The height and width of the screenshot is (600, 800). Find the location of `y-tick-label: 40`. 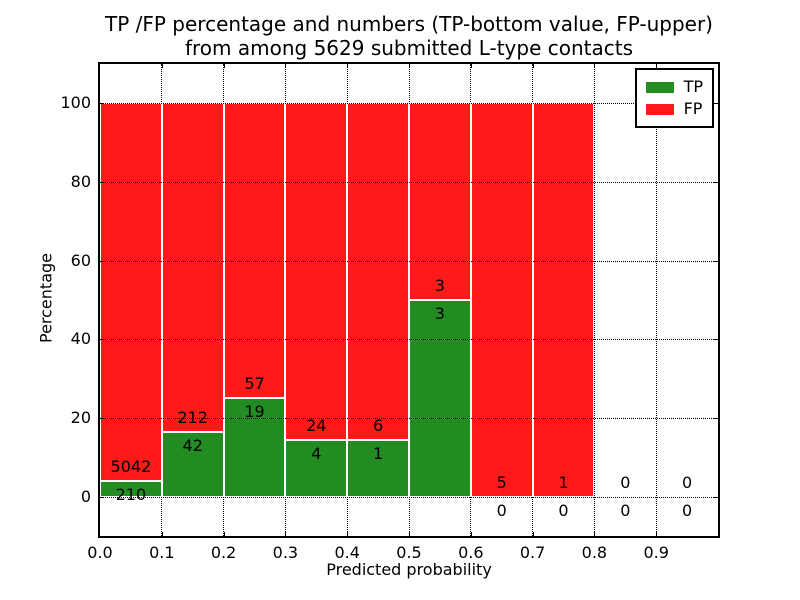

y-tick-label: 40 is located at coordinates (80, 339).